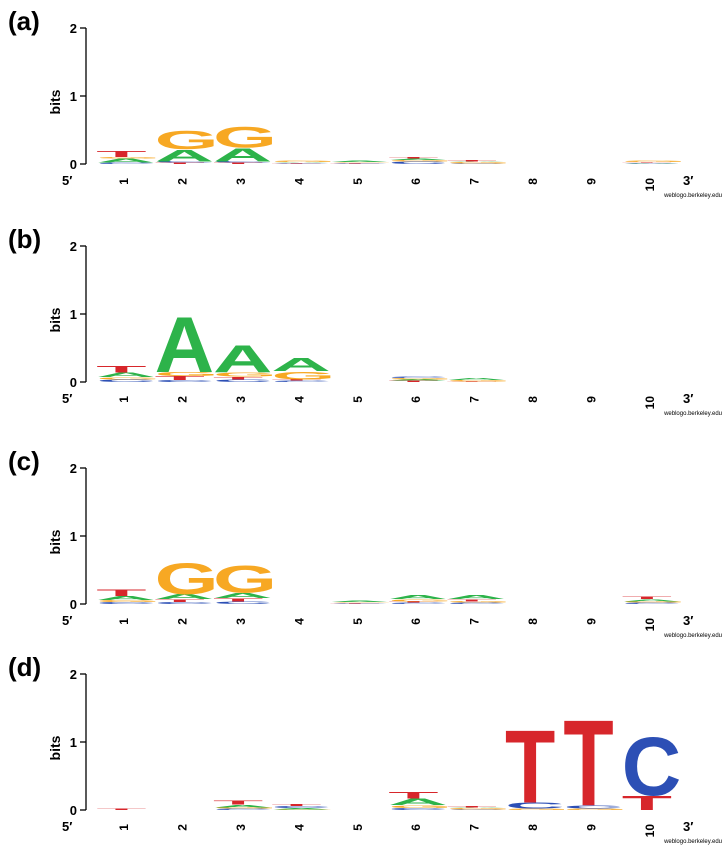 The image size is (728, 852). I want to click on position-label: 2, so click(183, 181).